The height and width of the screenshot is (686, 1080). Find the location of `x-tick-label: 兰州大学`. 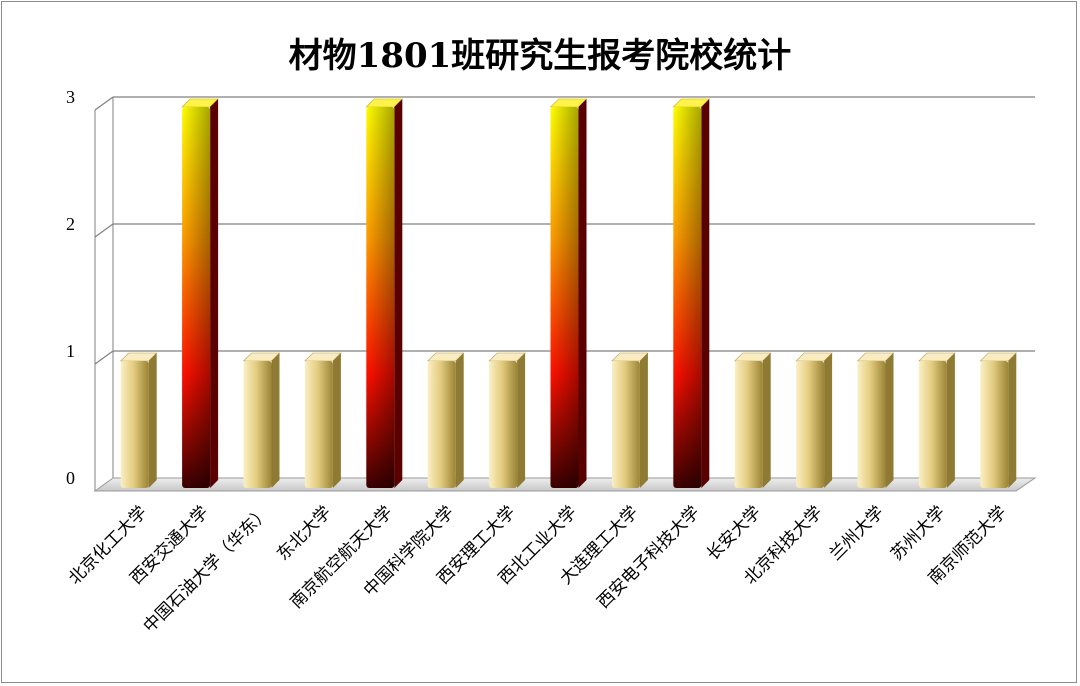

x-tick-label: 兰州大学 is located at coordinates (857, 533).